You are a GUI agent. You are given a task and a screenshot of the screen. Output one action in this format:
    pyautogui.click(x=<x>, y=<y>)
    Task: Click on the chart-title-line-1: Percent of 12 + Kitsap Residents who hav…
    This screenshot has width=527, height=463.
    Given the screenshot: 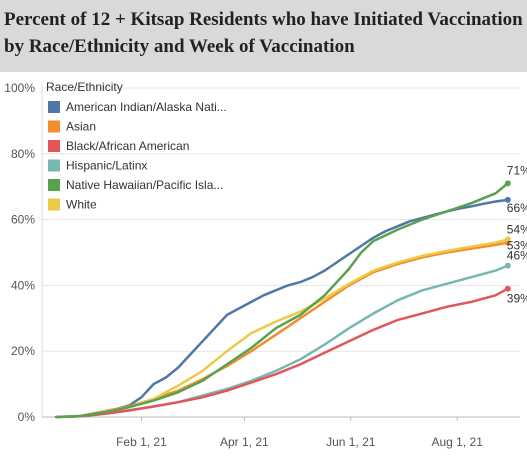 What is the action you would take?
    pyautogui.click(x=263, y=19)
    